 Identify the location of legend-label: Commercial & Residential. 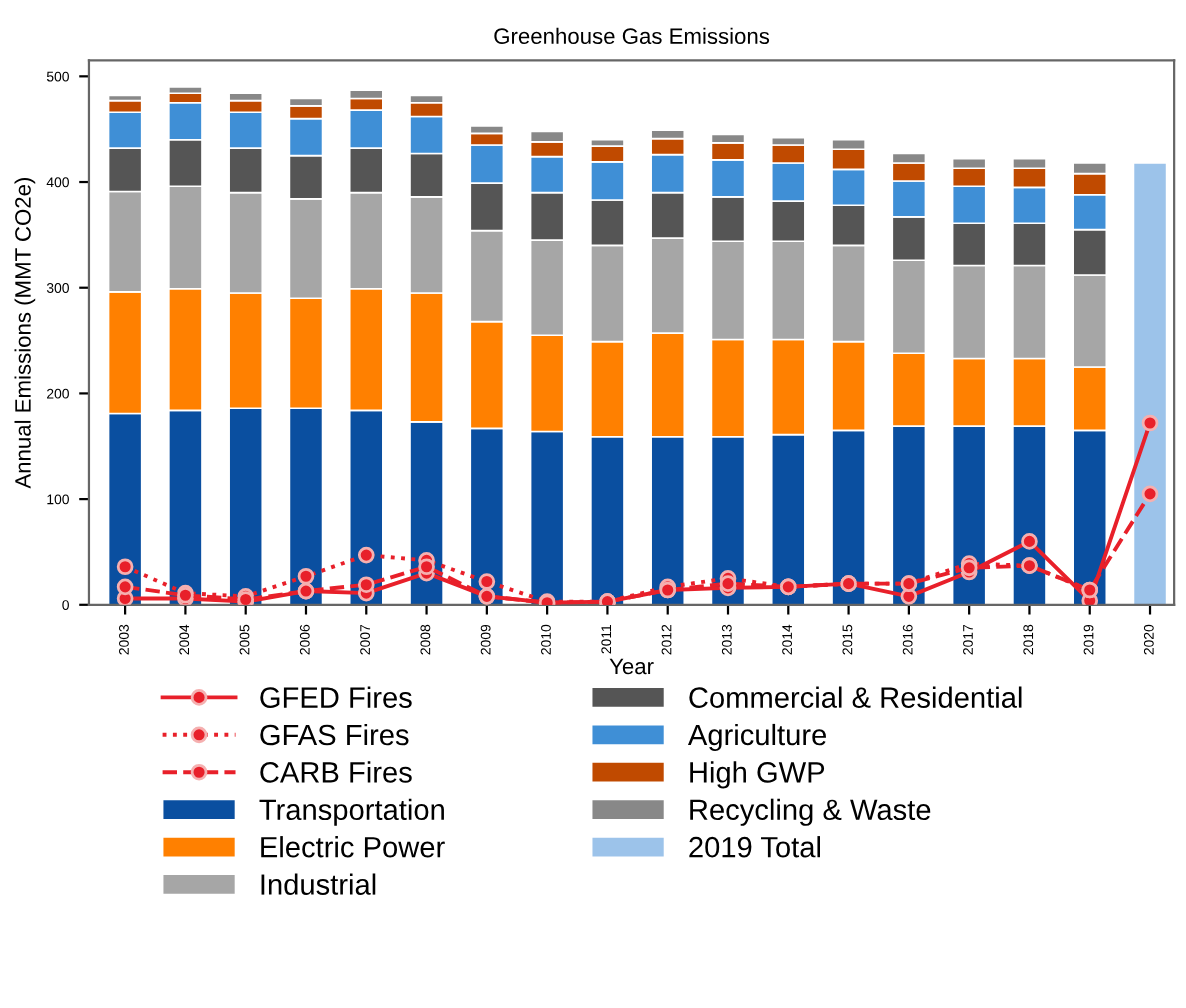
(855, 697).